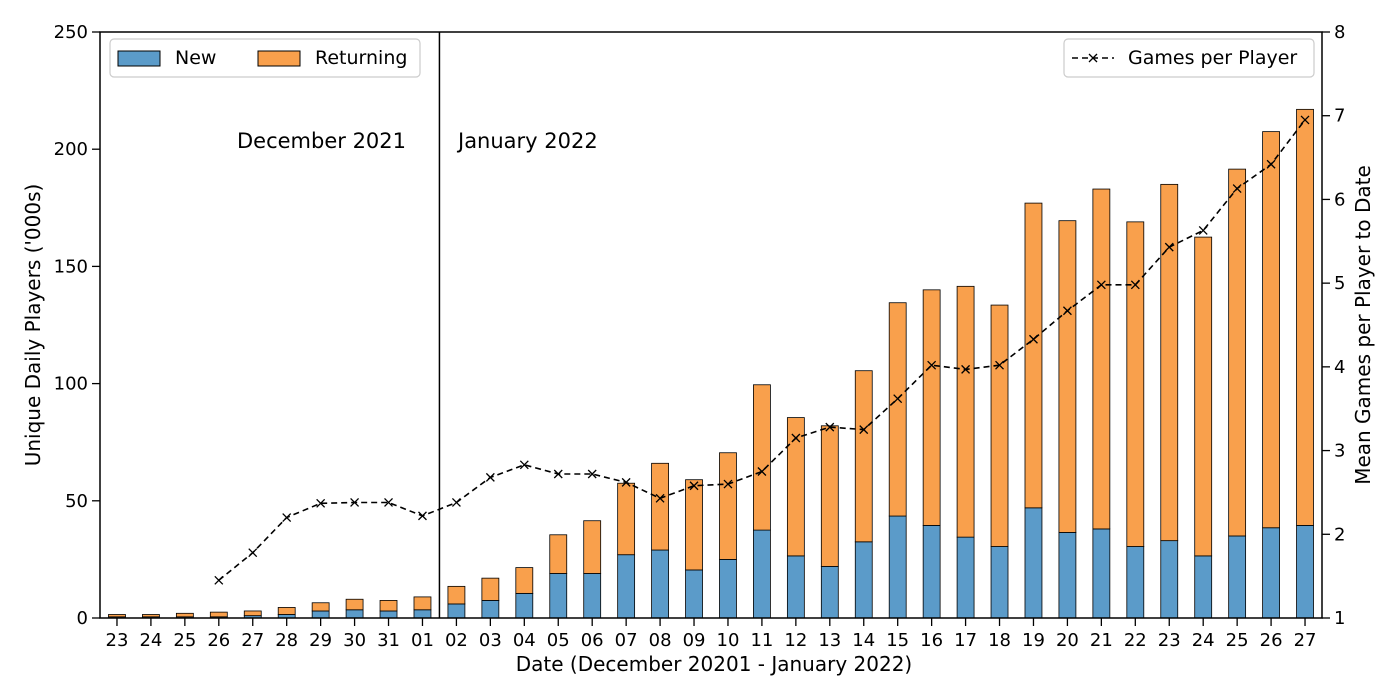  What do you see at coordinates (527, 141) in the screenshot?
I see `annotation-january: January 2022` at bounding box center [527, 141].